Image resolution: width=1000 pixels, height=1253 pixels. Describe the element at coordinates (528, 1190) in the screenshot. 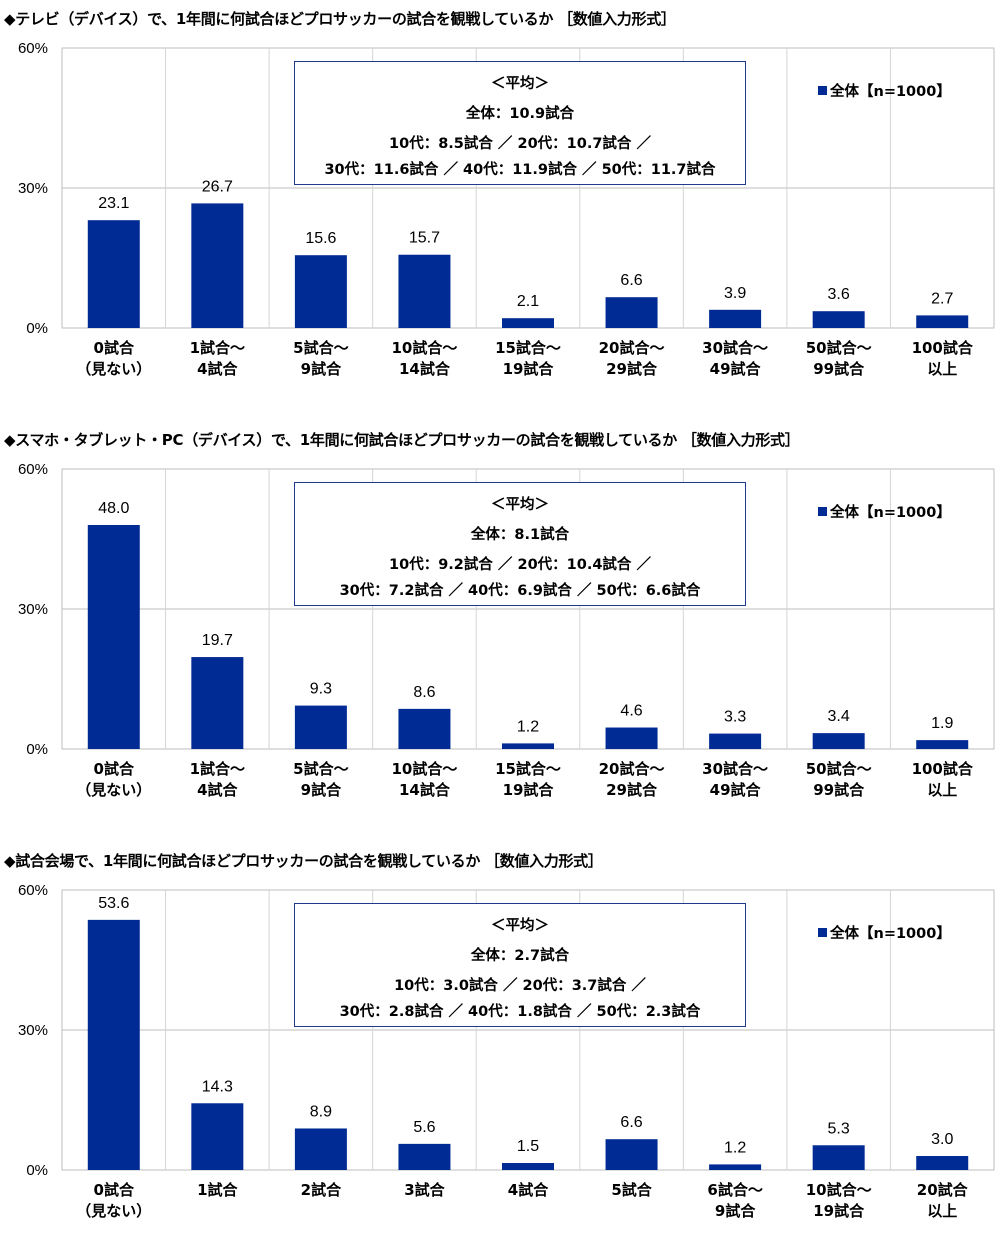

I see `category-label-line: 4試合` at that location.